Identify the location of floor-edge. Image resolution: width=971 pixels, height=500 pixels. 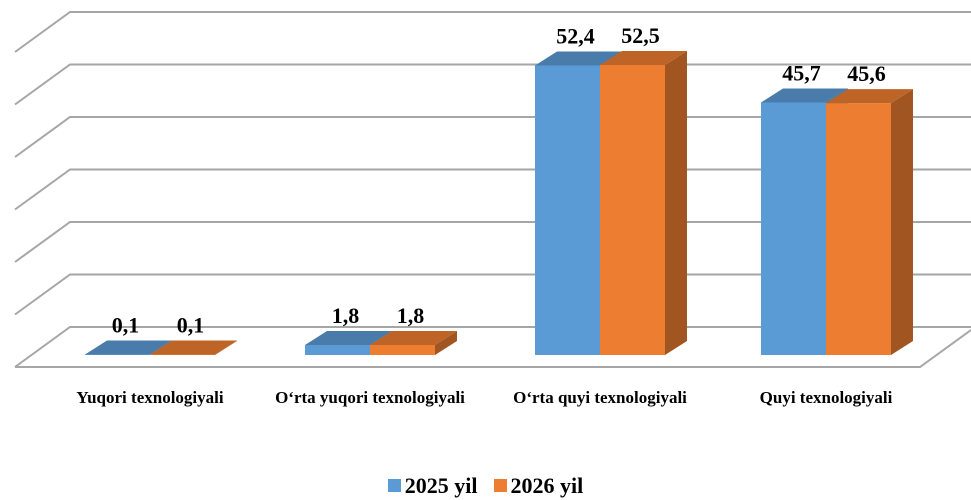
(493, 348).